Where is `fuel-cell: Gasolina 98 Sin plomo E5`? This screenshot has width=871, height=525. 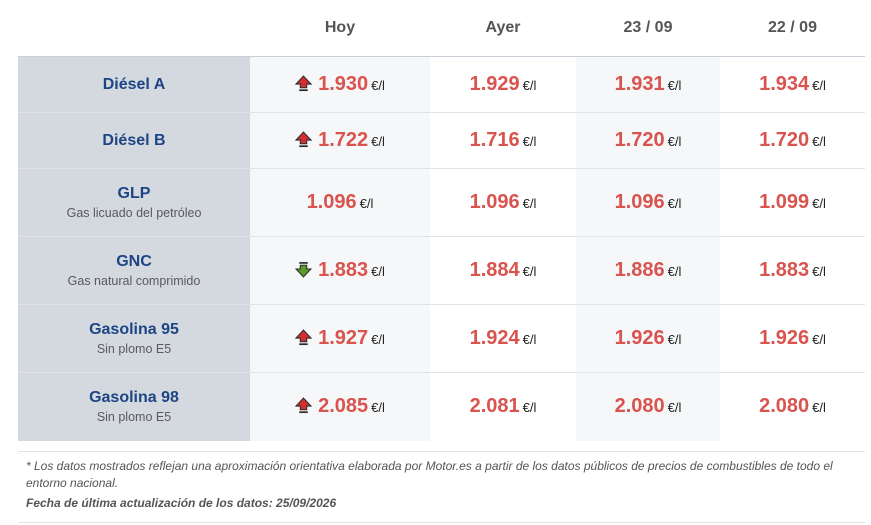 fuel-cell: Gasolina 98 Sin plomo E5 is located at coordinates (134, 406).